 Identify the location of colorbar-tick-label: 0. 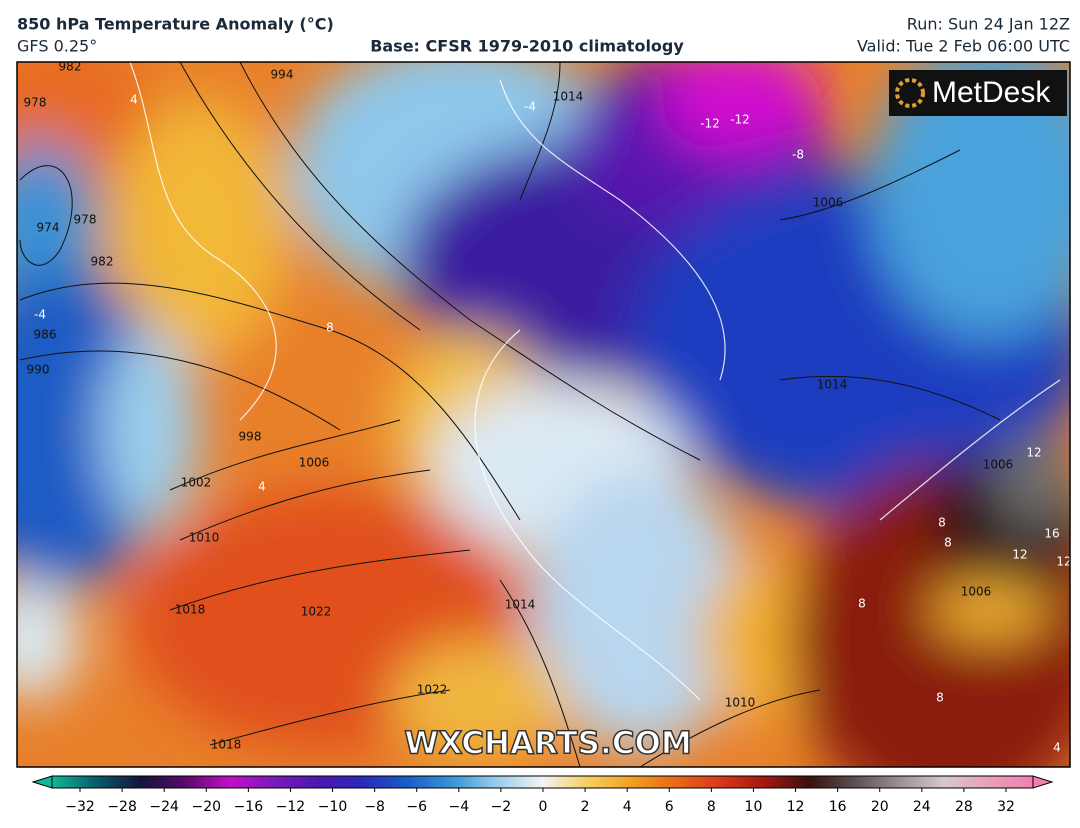
(543, 807).